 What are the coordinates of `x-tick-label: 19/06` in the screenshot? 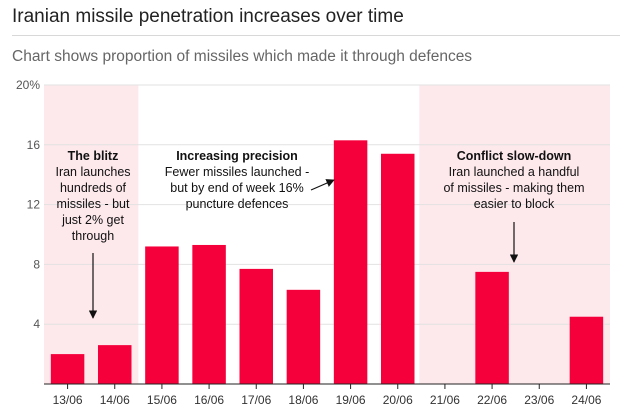 It's located at (351, 400).